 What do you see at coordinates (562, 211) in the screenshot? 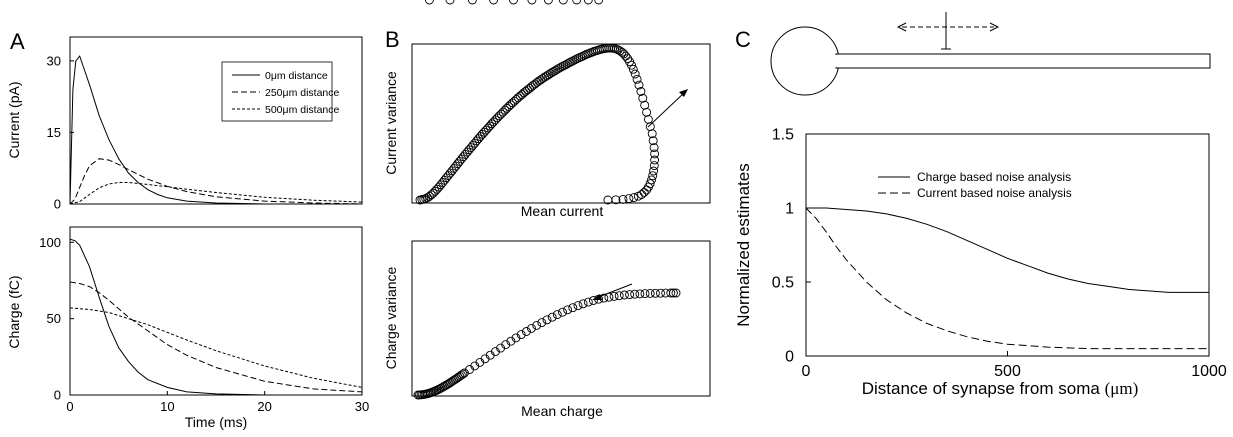
I see `x-axis-label: Mean current` at bounding box center [562, 211].